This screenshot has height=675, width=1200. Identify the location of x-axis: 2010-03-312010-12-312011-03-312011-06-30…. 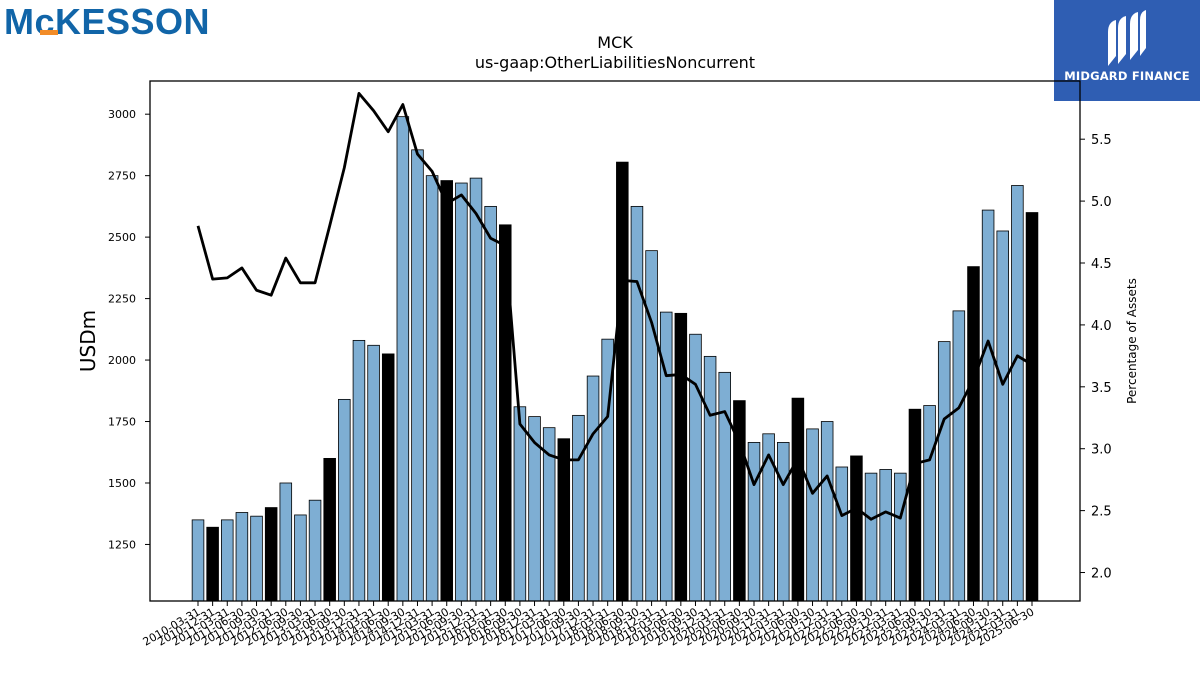
(589, 625).